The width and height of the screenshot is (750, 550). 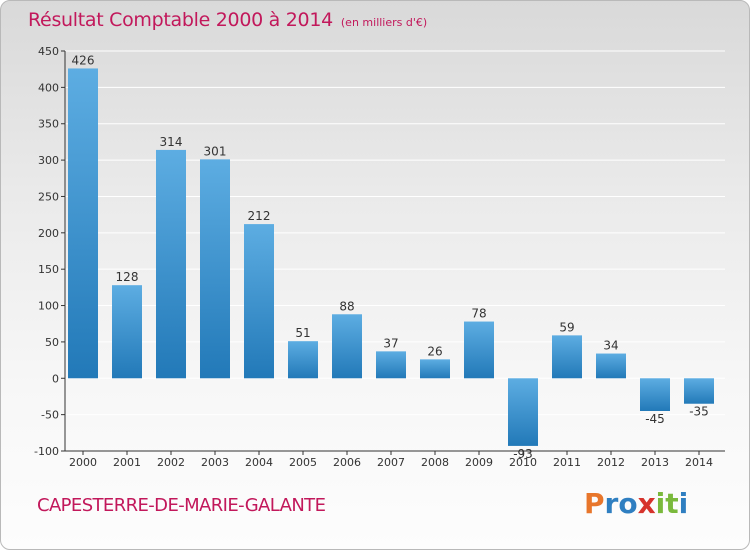 I want to click on data-label: 78, so click(x=478, y=314).